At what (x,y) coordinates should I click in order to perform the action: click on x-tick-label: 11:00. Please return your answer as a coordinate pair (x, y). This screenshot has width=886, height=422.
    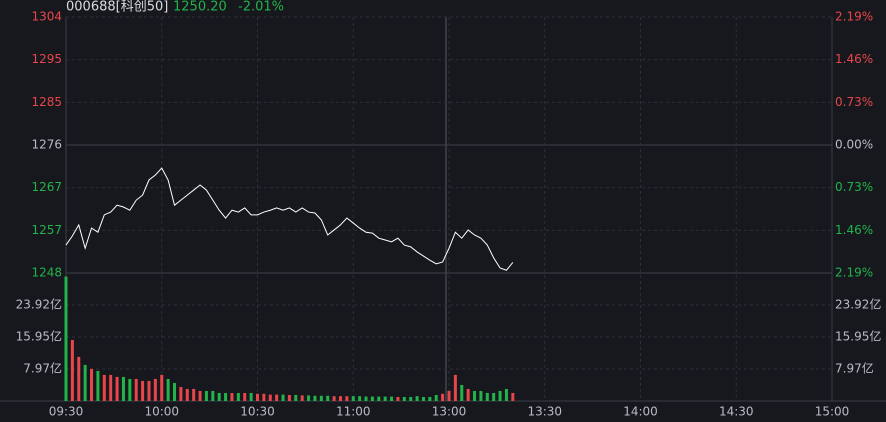
    Looking at the image, I should click on (353, 412).